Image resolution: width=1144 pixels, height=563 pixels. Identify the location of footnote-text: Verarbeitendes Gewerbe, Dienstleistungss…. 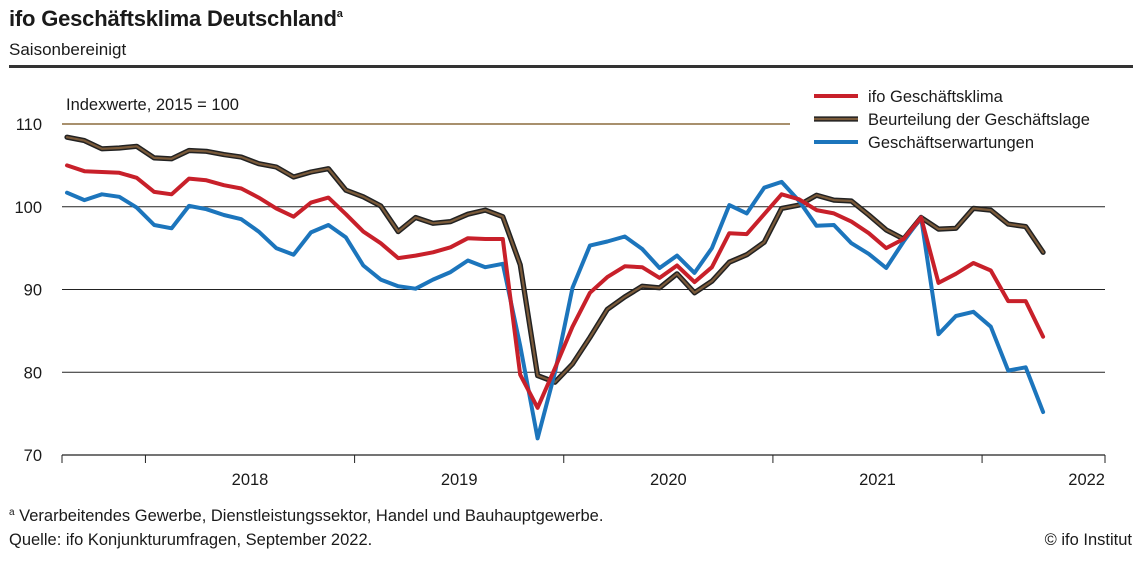
(311, 516).